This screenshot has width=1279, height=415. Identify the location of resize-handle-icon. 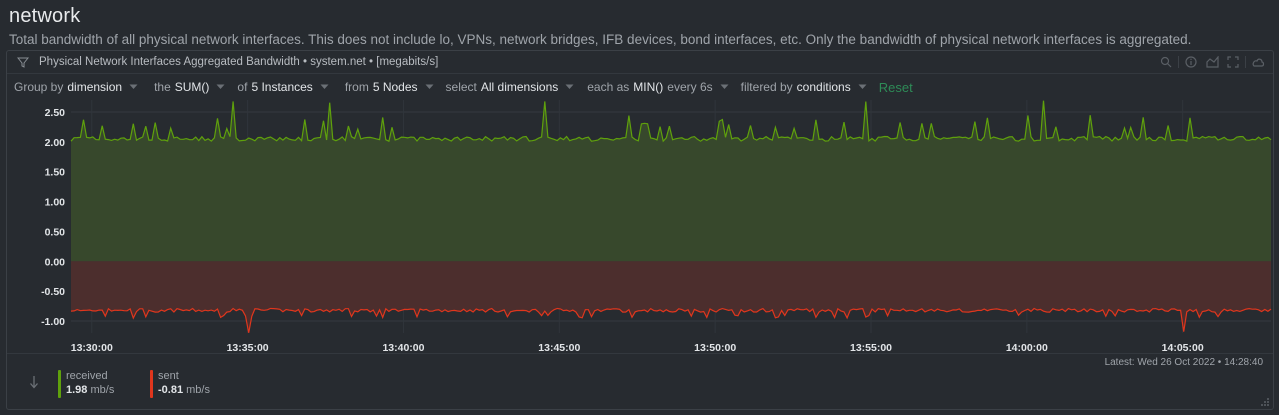
(1265, 402).